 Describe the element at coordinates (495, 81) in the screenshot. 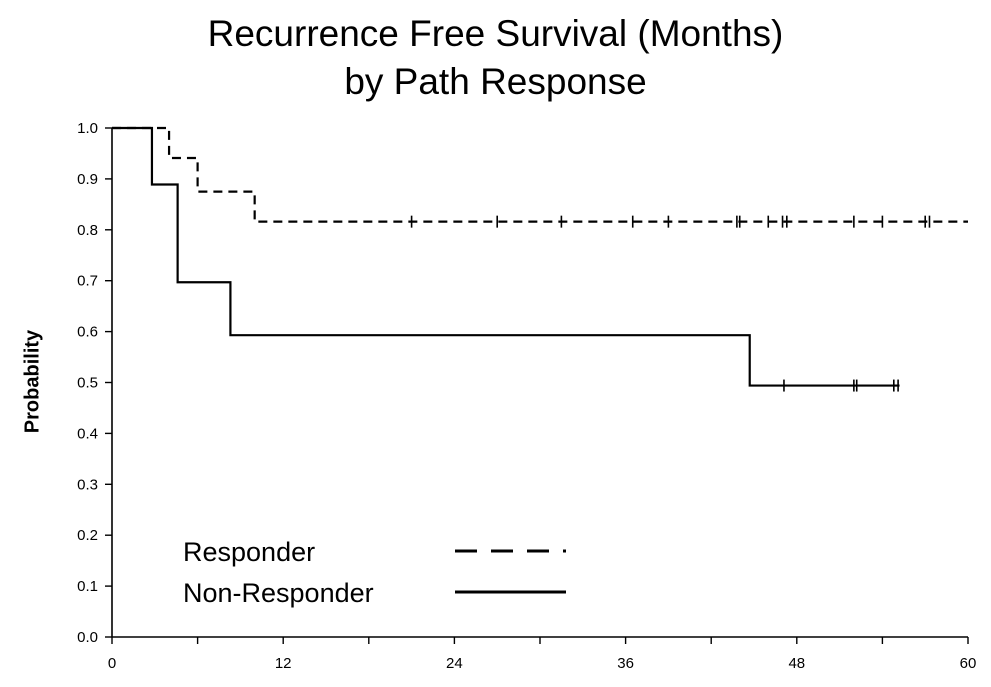

I see `chart-title-line2: by Path Response` at that location.